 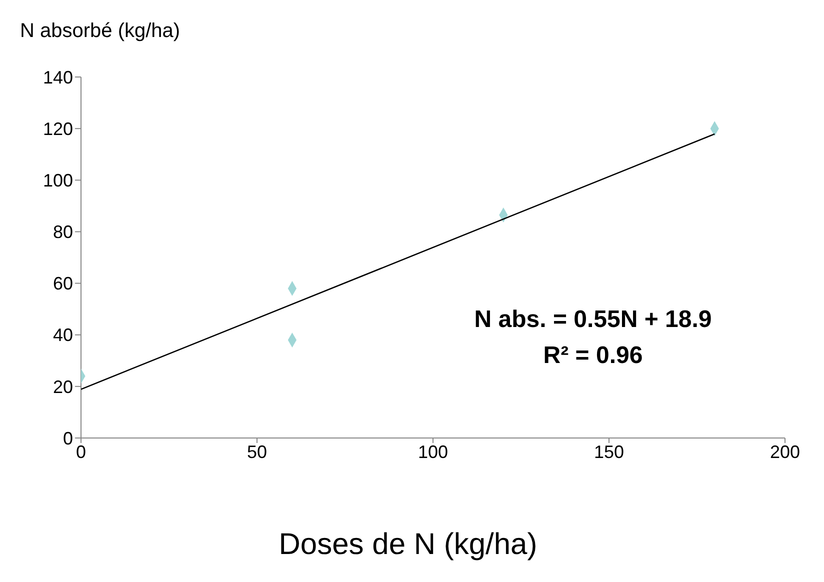 What do you see at coordinates (593, 320) in the screenshot?
I see `annotation: N abs. = 0.55N + 18.9` at bounding box center [593, 320].